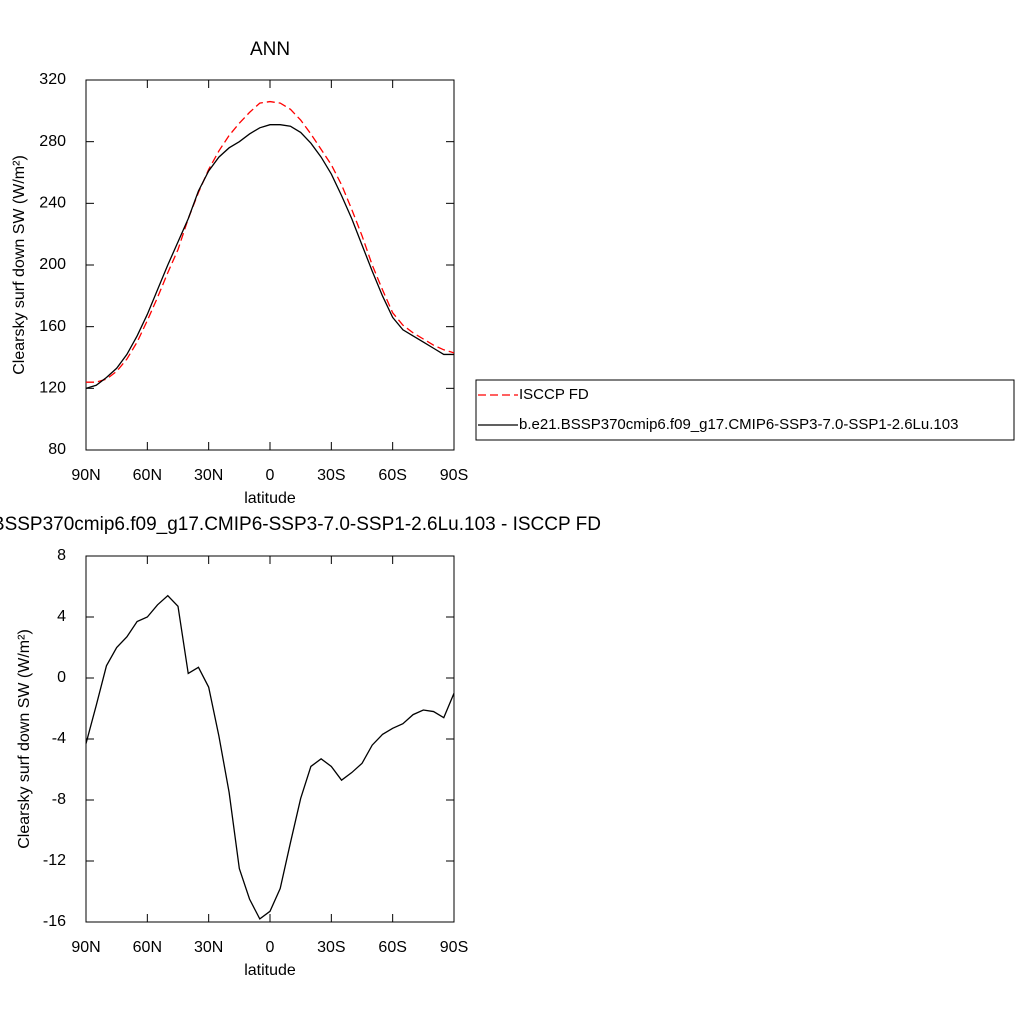 The height and width of the screenshot is (1024, 1024). What do you see at coordinates (52, 264) in the screenshot?
I see `y-tick-label: 200` at bounding box center [52, 264].